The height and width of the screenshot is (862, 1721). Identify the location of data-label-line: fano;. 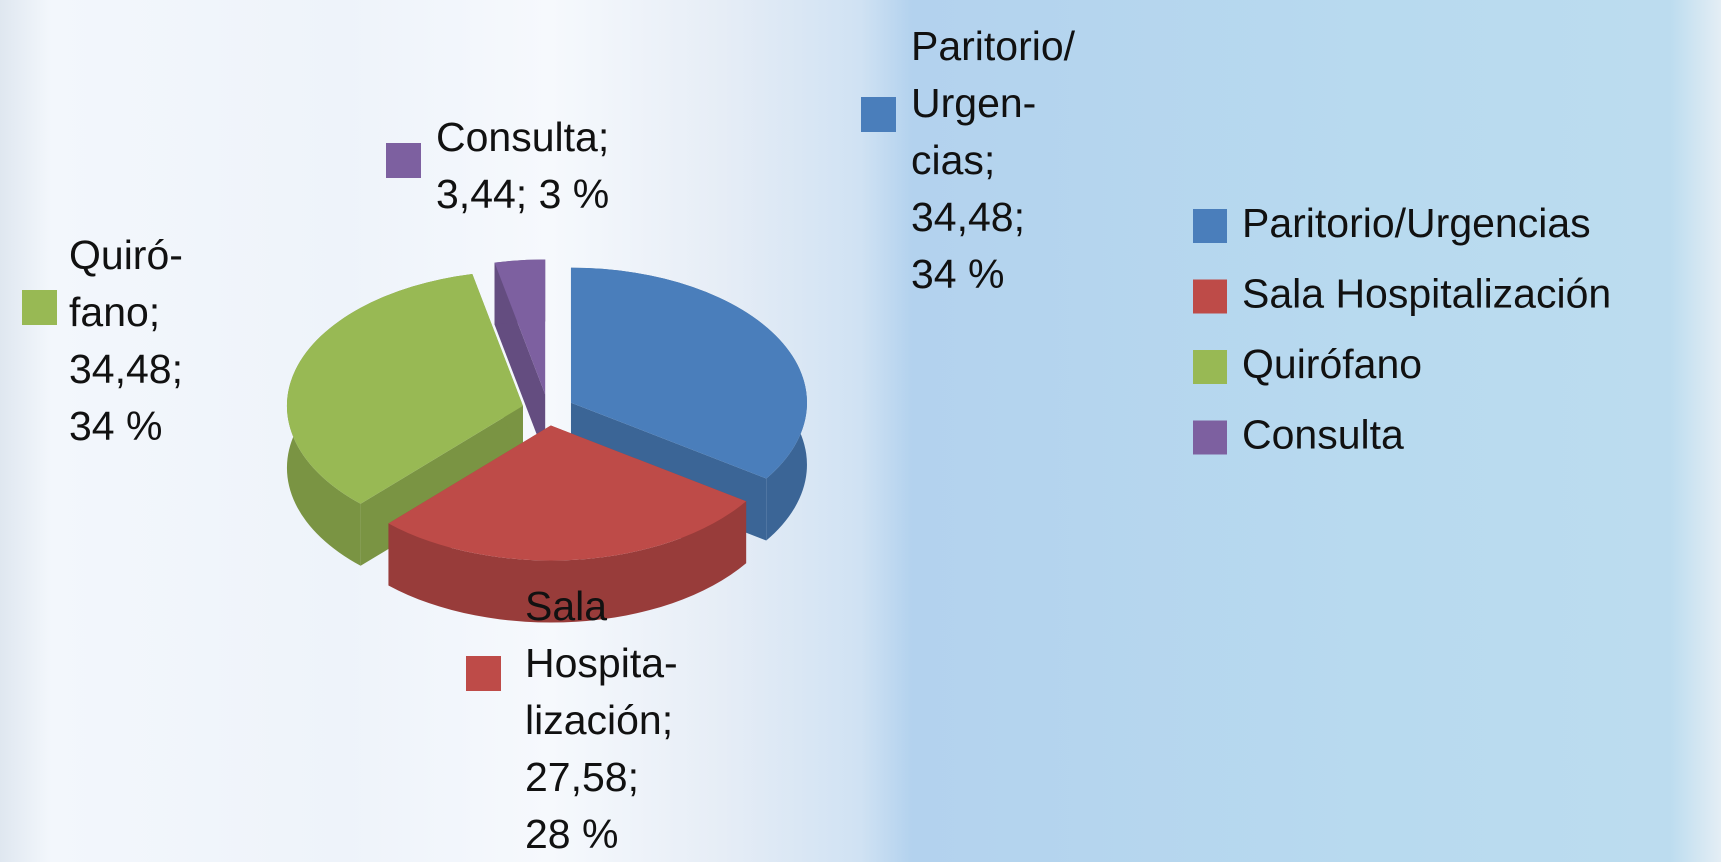
(114, 312).